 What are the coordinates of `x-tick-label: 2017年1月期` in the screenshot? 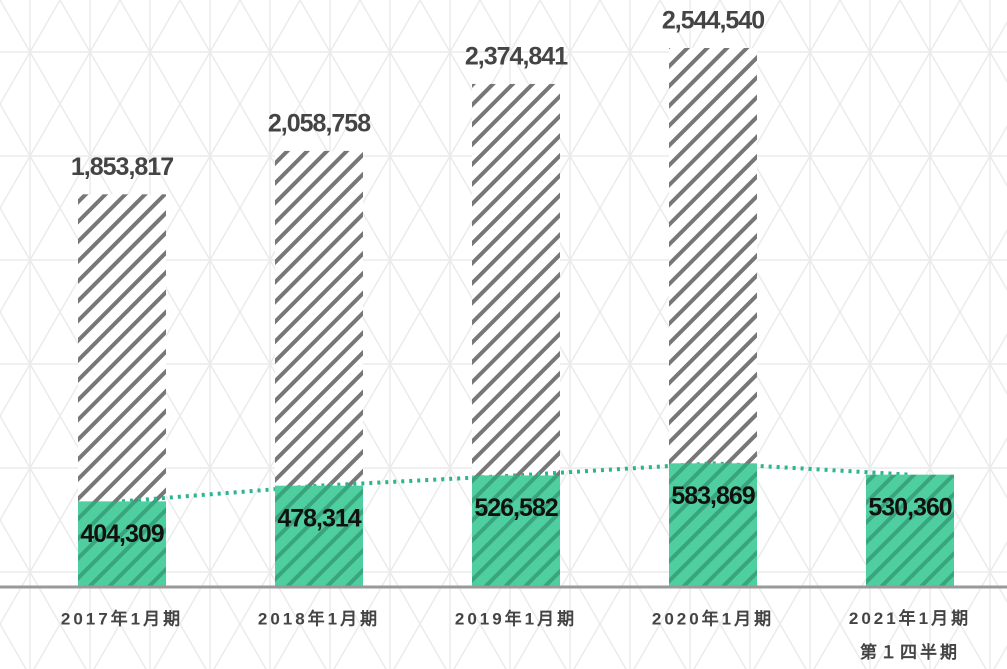 It's located at (122, 618).